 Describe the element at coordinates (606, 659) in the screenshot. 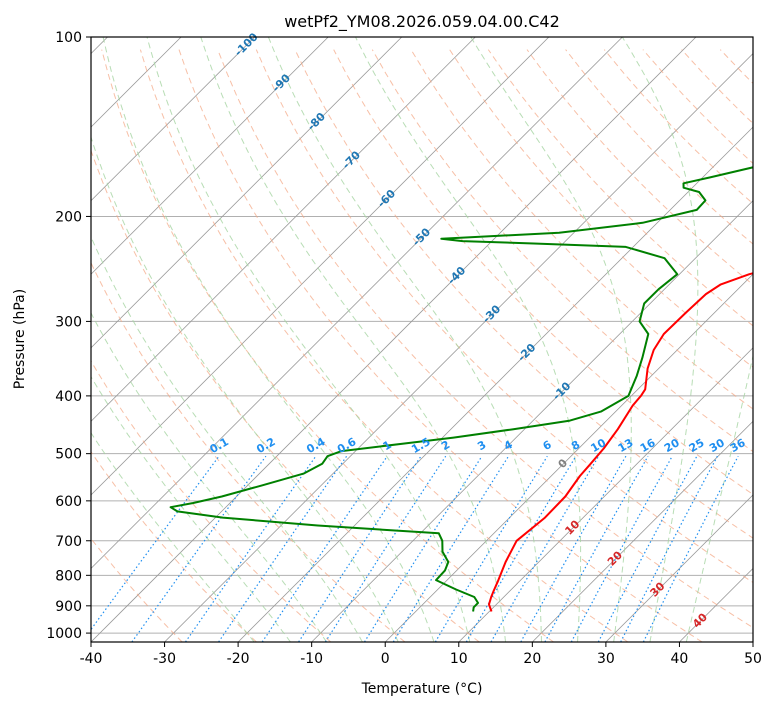

I see `x-tick-label: 30` at that location.